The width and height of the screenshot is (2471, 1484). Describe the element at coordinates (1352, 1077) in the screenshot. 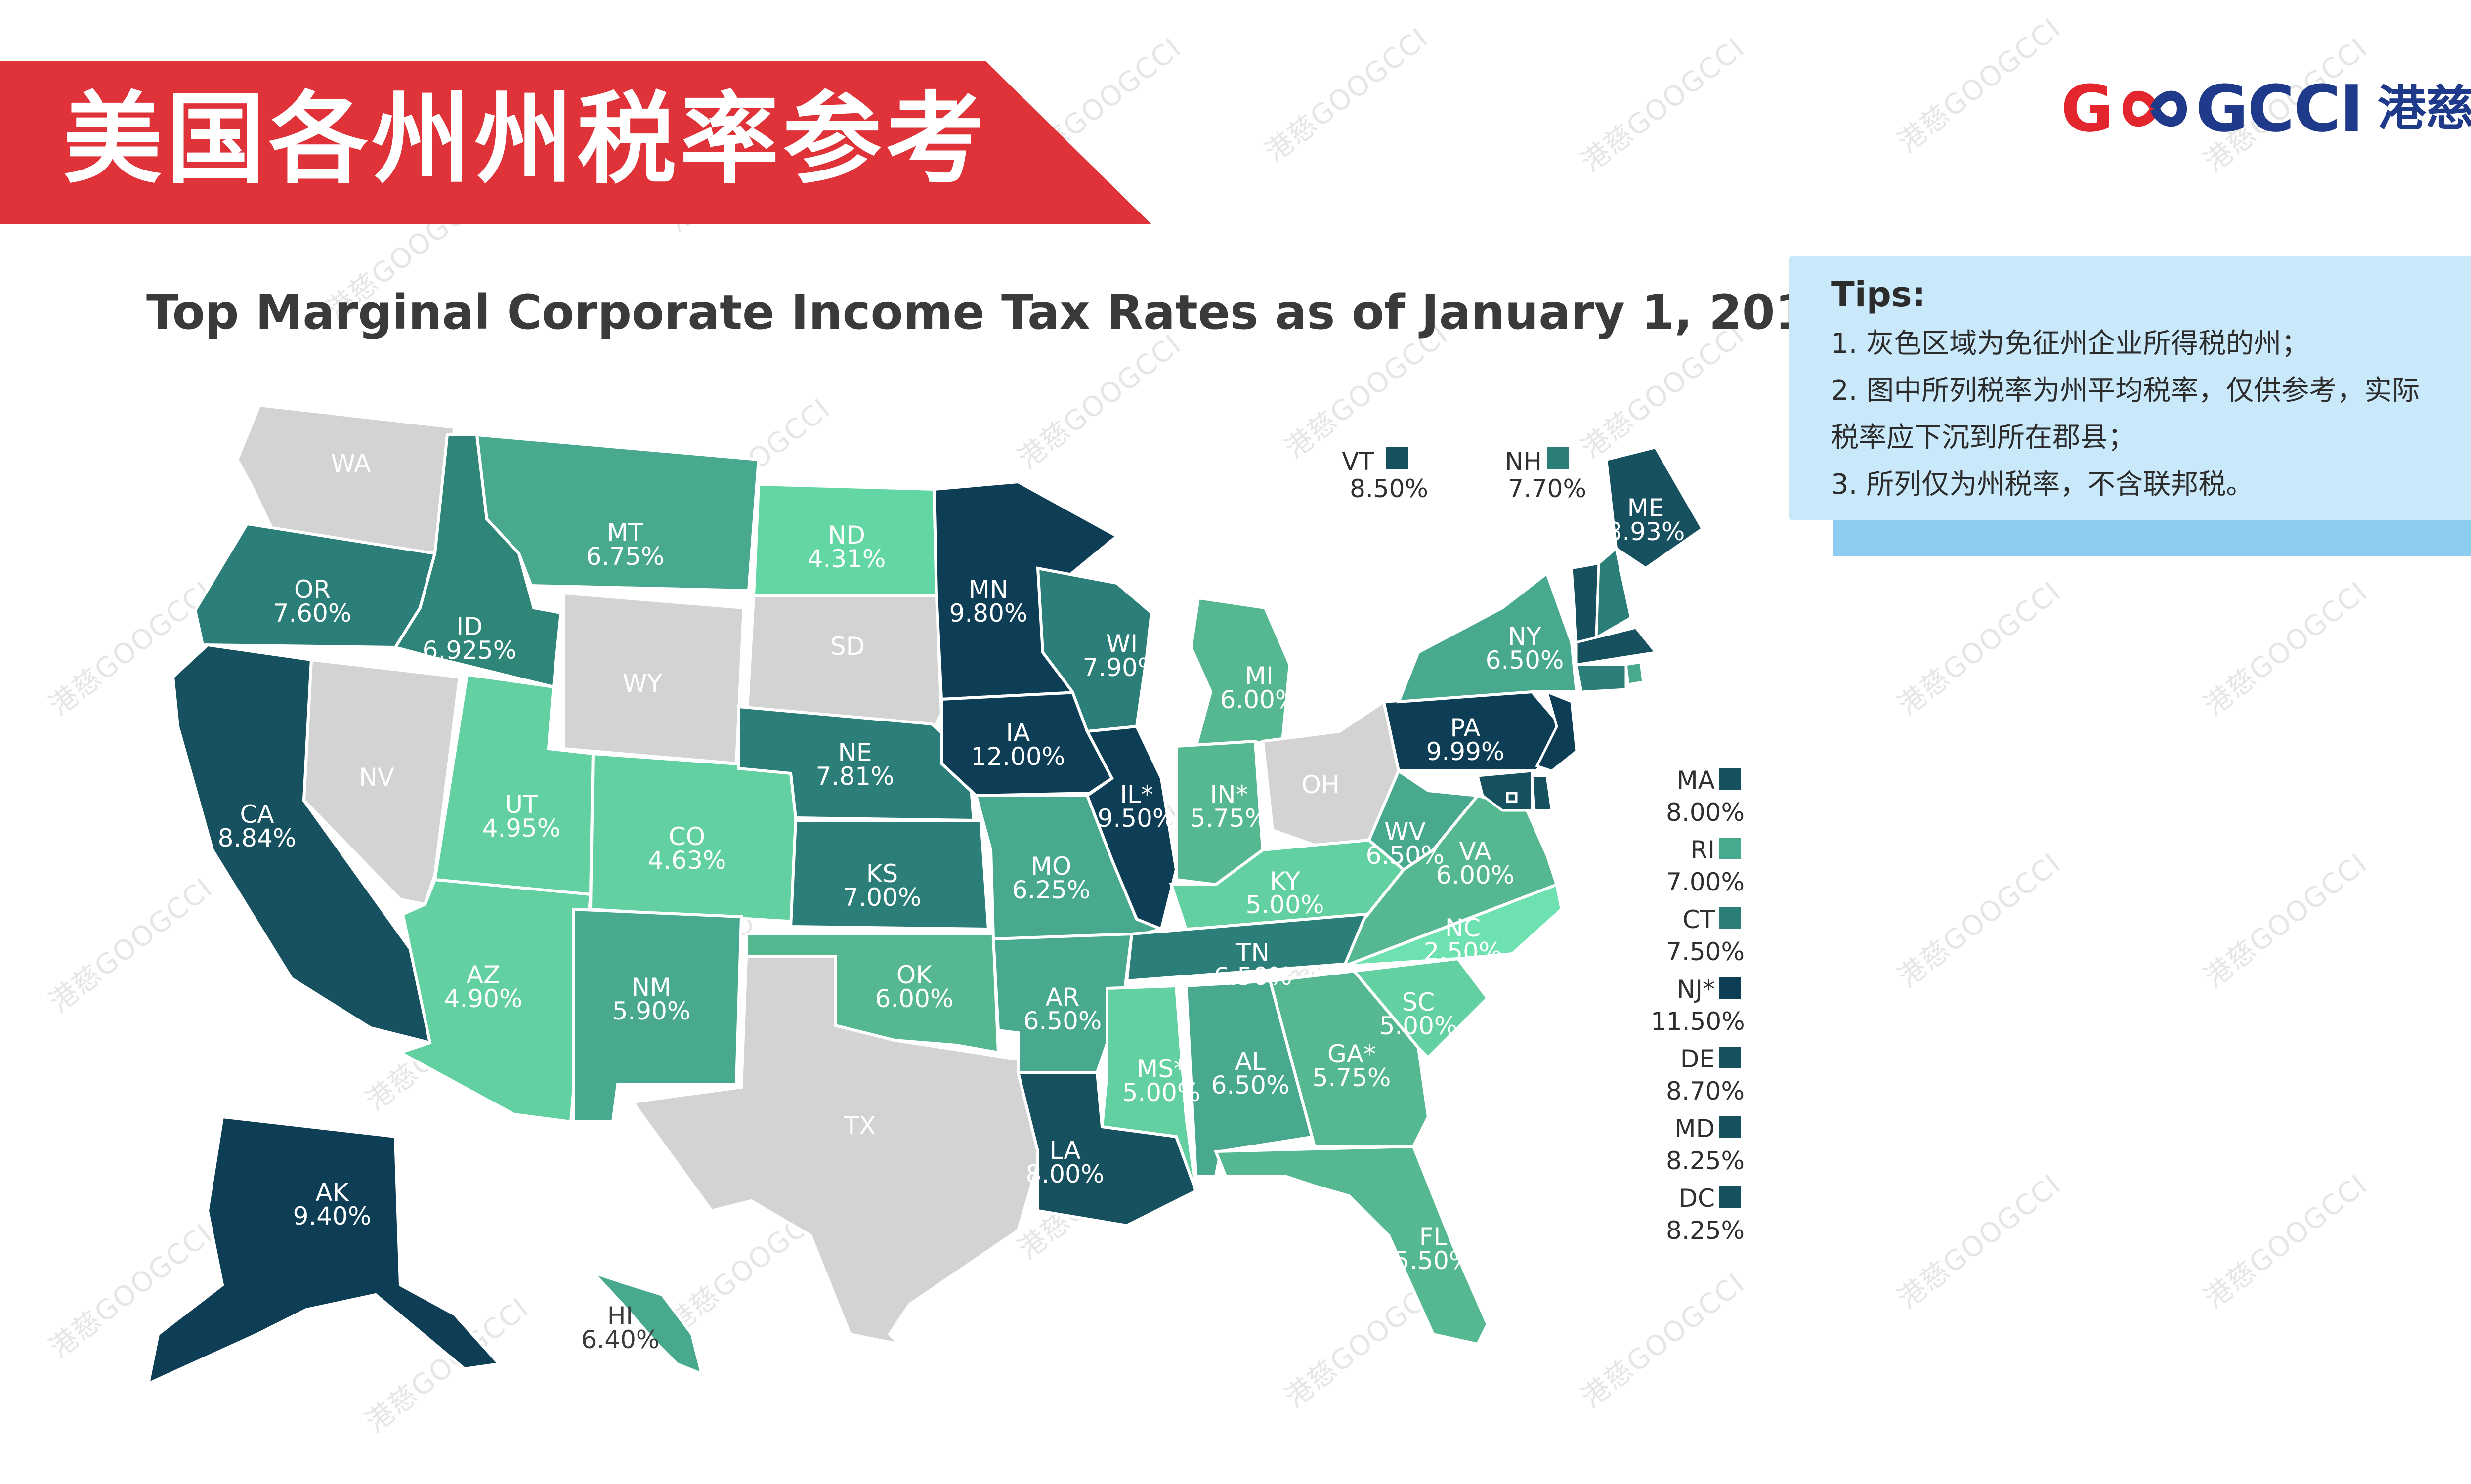

I see `state-rate-ga: 5.75%` at that location.